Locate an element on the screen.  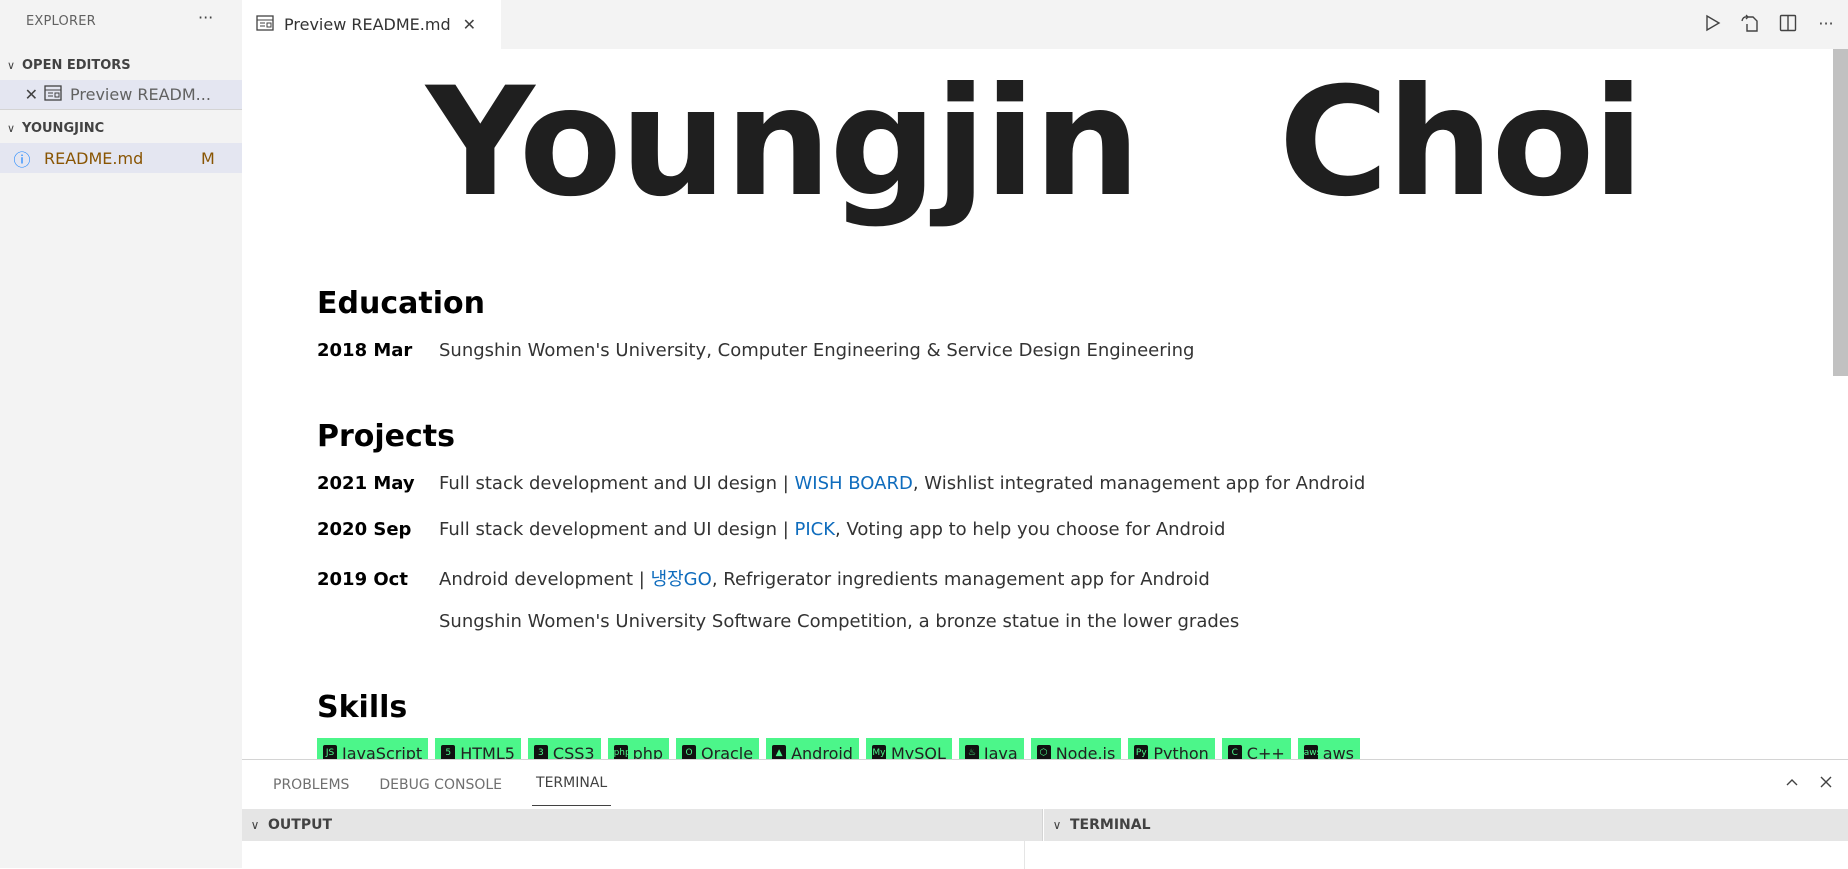
more-icon: ··· is located at coordinates (1826, 23).